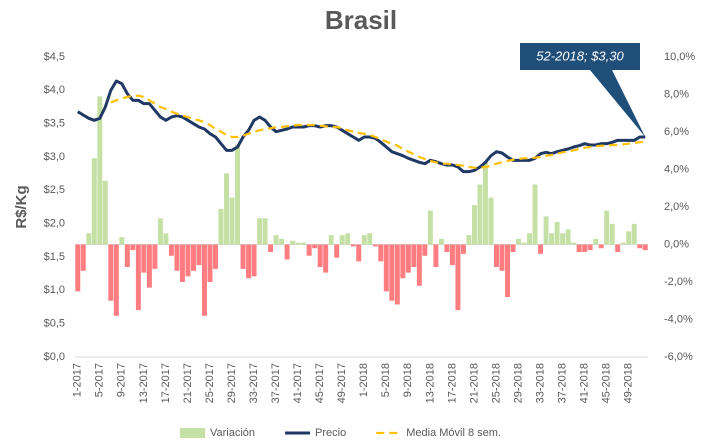 This screenshot has width=713, height=444. Describe the element at coordinates (54, 90) in the screenshot. I see `y-tick-label: $4,0` at that location.